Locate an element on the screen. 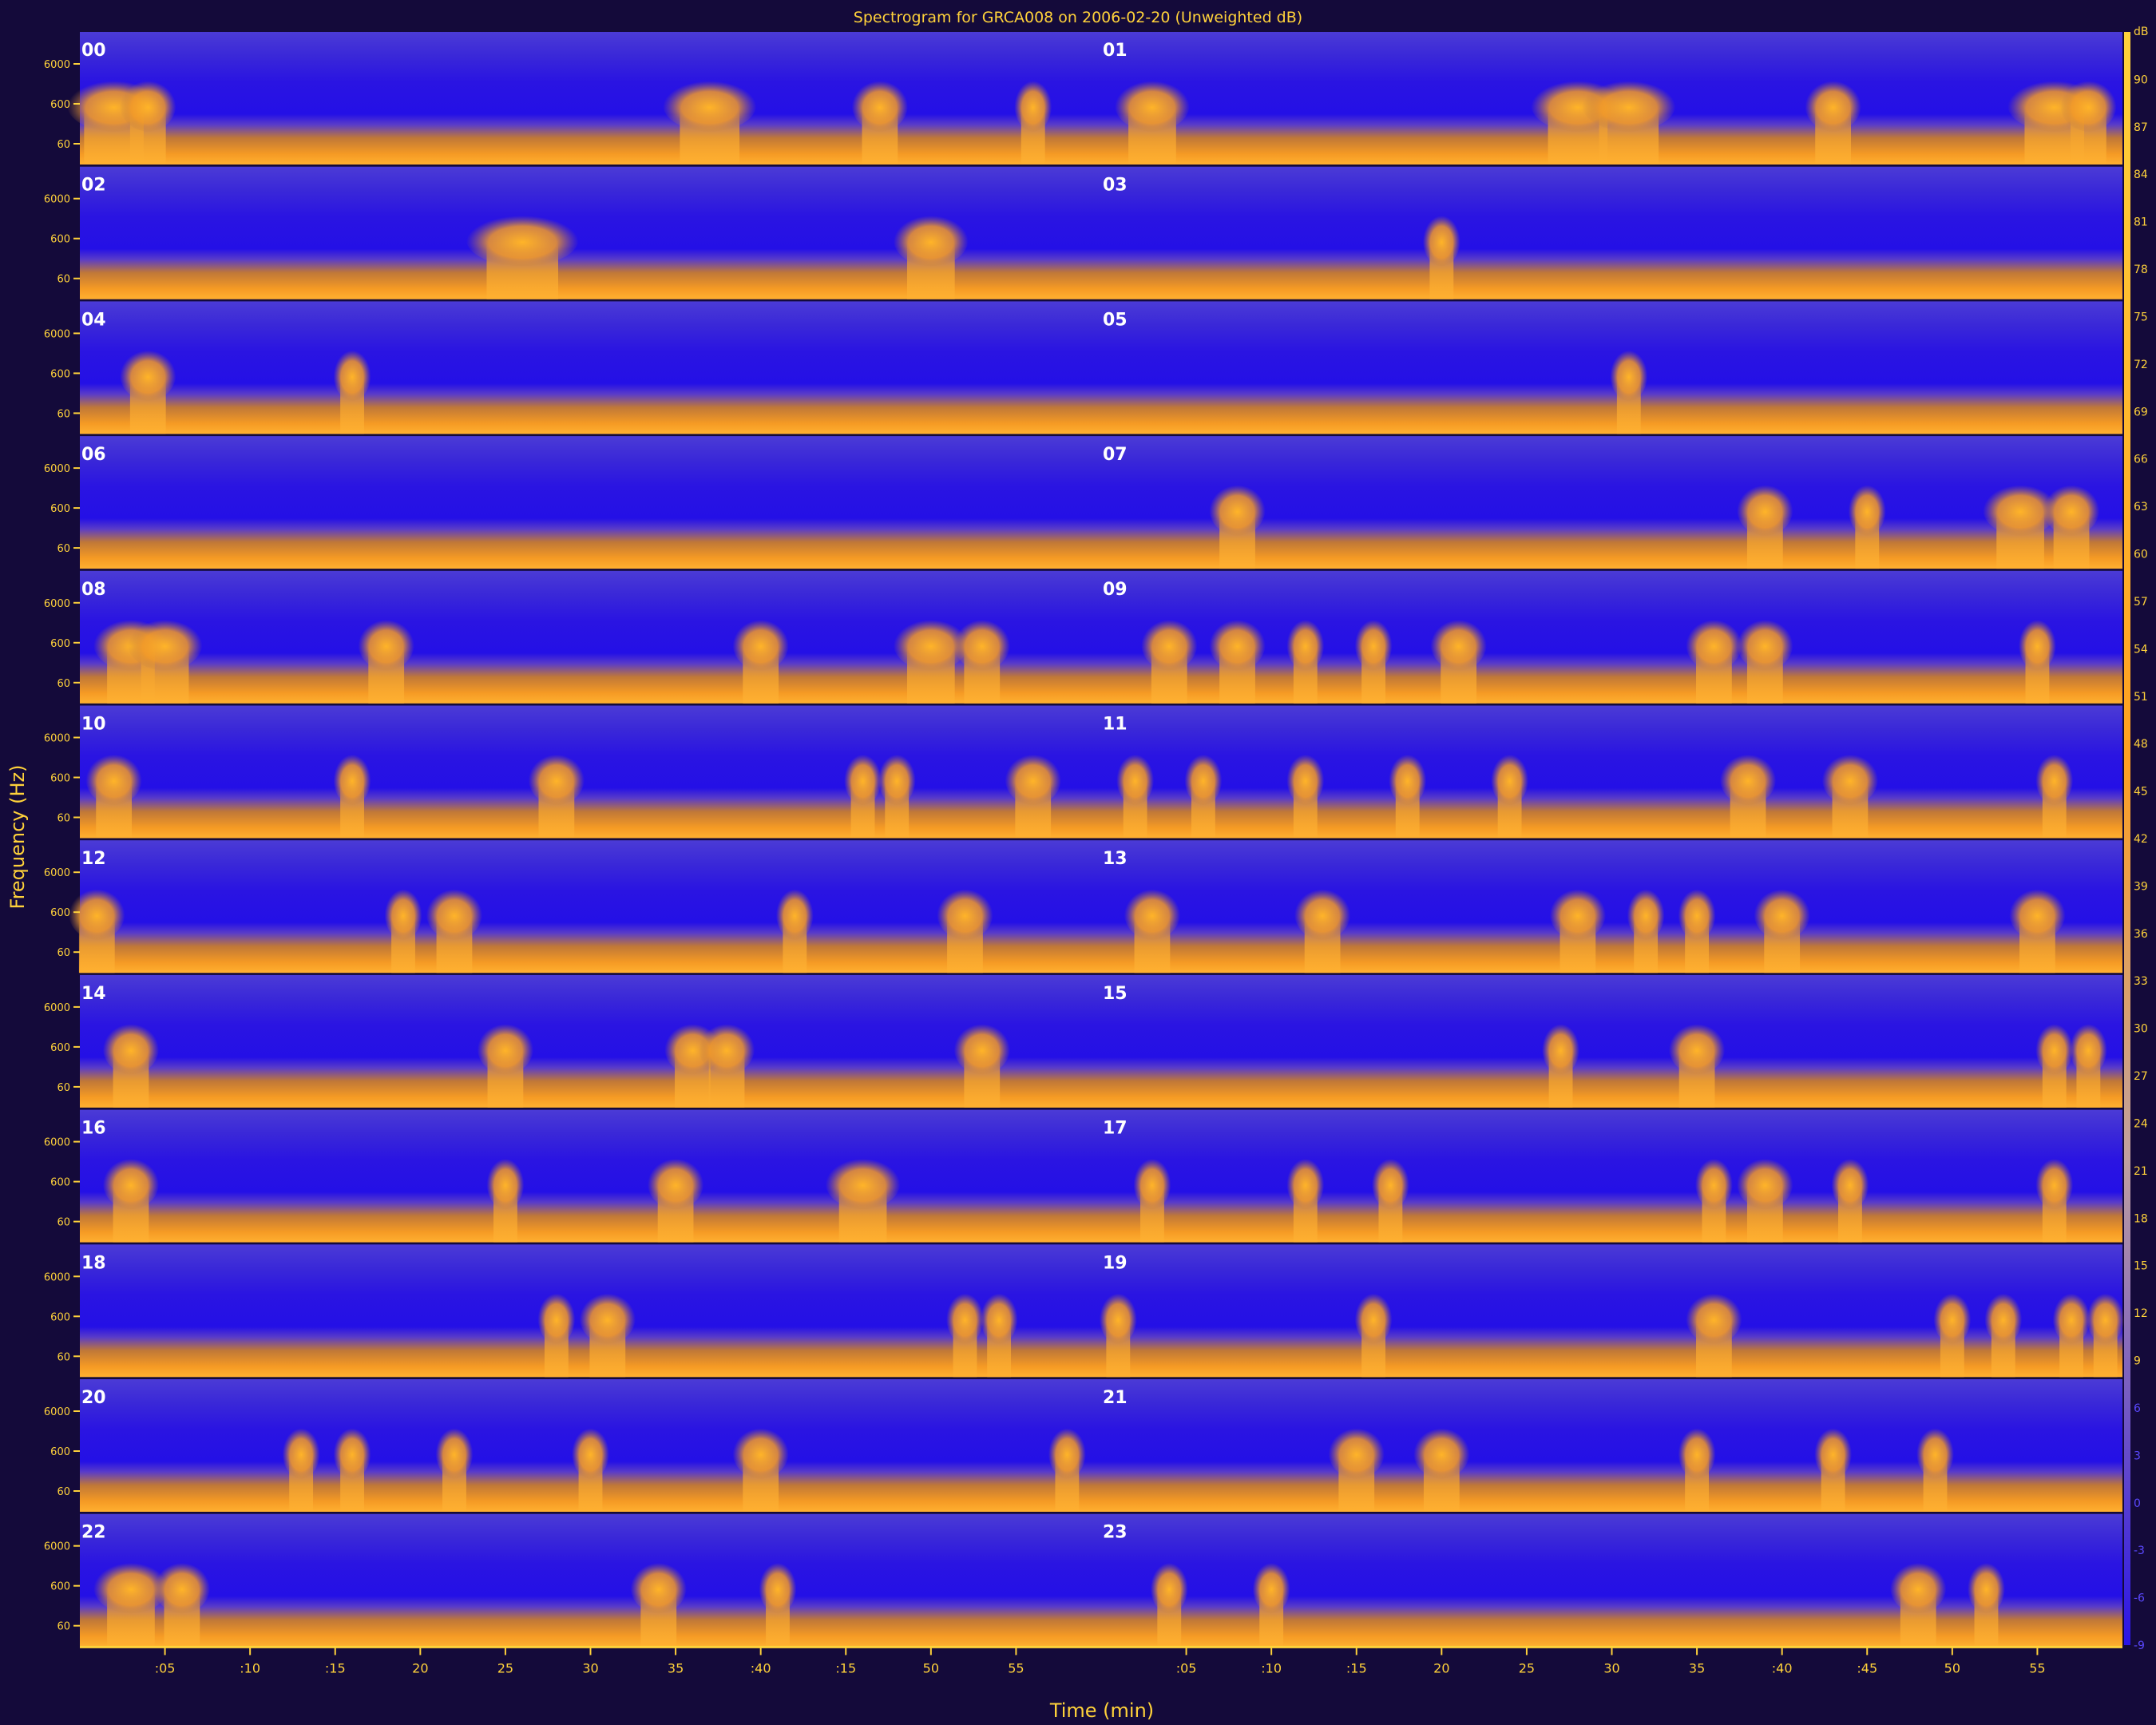 This screenshot has height=1725, width=2156. x-tick-label: :05 is located at coordinates (1186, 1667).